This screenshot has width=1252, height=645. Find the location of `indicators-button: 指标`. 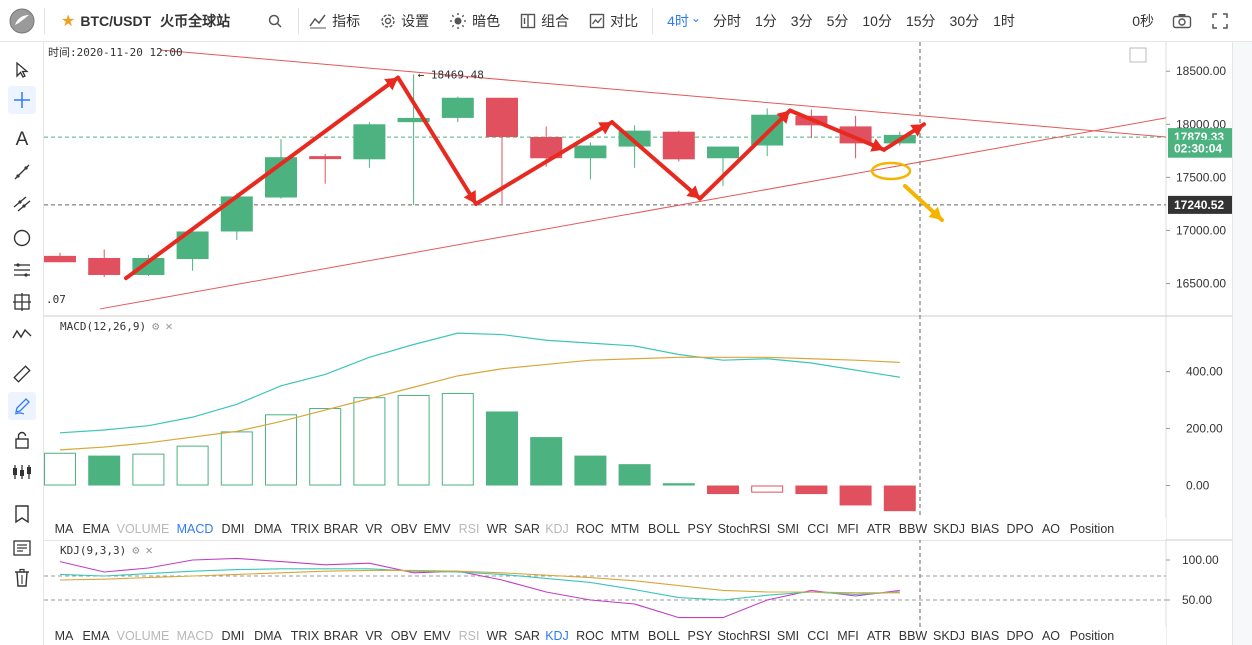

indicators-button: 指标 is located at coordinates (334, 21).